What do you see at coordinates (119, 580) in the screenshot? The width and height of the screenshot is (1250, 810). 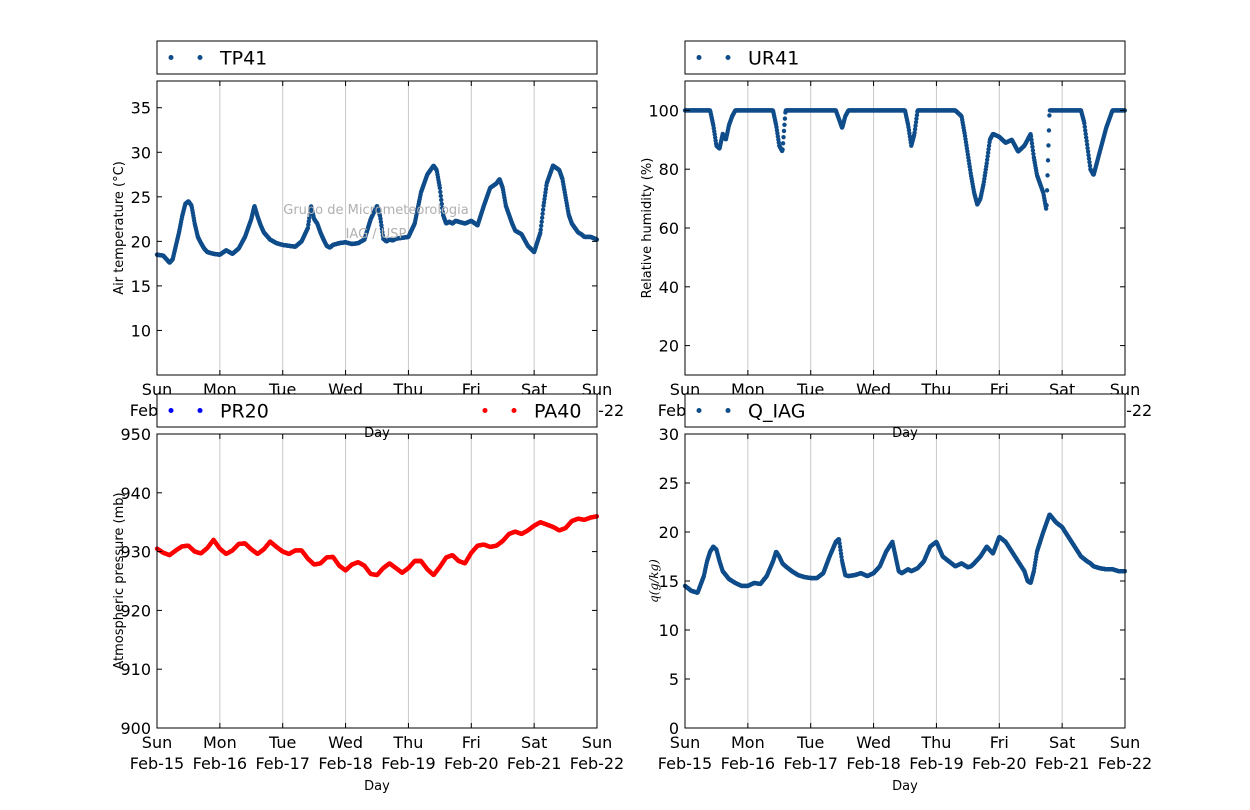 I see `y-axis-label: Atmospheric pressure (mb)` at bounding box center [119, 580].